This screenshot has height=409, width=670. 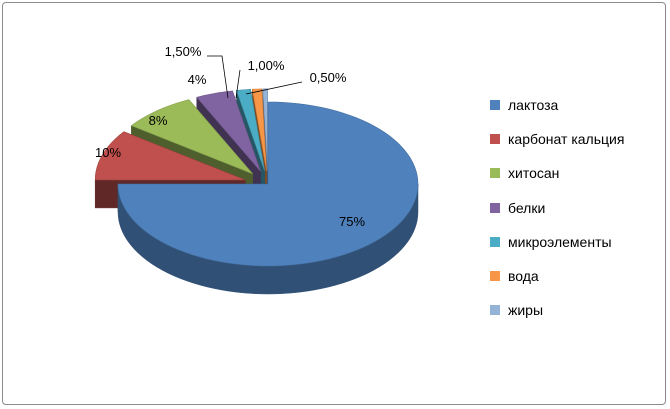 What do you see at coordinates (523, 276) in the screenshot?
I see `legend-label: вода` at bounding box center [523, 276].